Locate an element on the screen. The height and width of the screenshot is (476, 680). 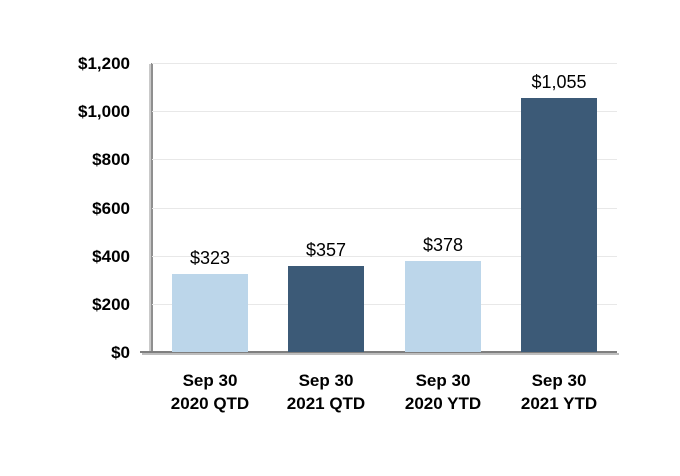
y-tick-label-400: $400 is located at coordinates (111, 256).